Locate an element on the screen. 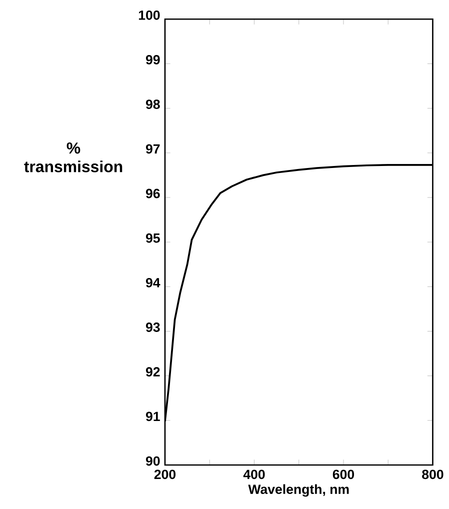  y-axis-title: % transmission is located at coordinates (73, 157).